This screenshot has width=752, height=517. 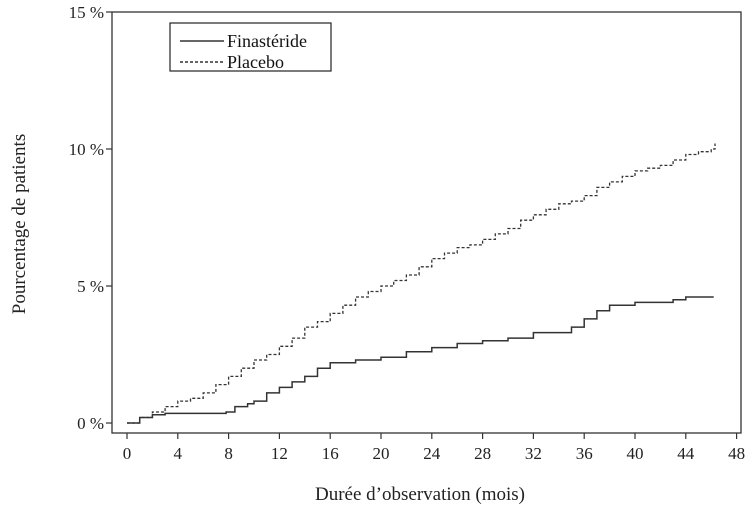 What do you see at coordinates (330, 453) in the screenshot?
I see `x-tick-label: 16` at bounding box center [330, 453].